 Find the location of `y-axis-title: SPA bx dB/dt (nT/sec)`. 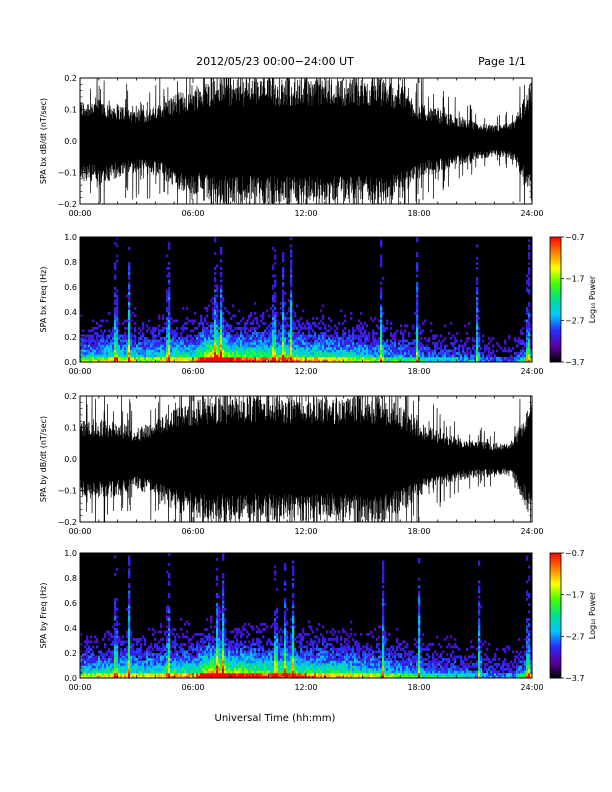

y-axis-title: SPA bx dB/dt (nT/sec) is located at coordinates (43, 141).